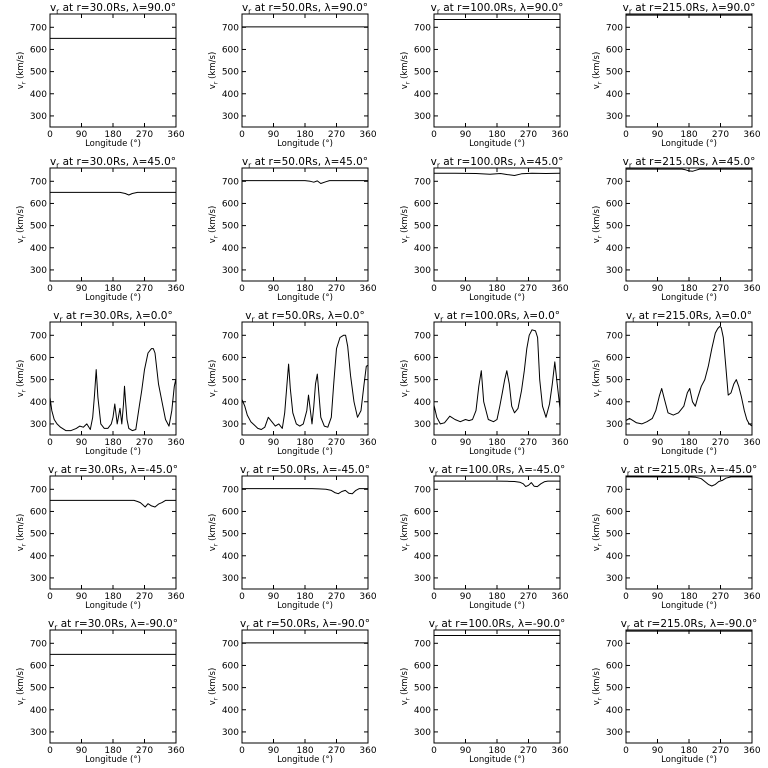 The width and height of the screenshot is (768, 768). I want to click on plot-title: vr at r=215.0Rs, λ=-45.0°, so click(689, 471).